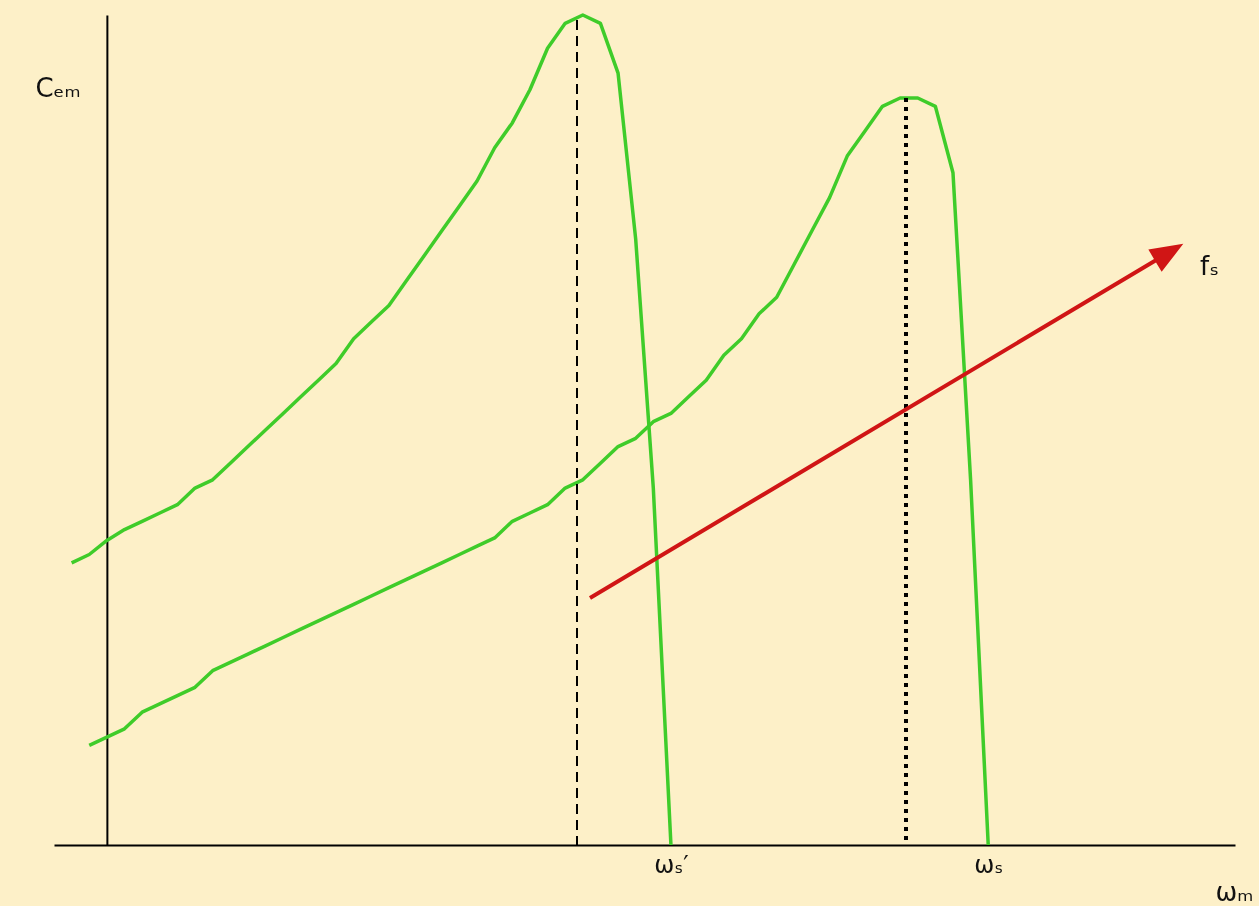 The image size is (1259, 906). I want to click on x-axis-title: ωₘ, so click(1234, 891).